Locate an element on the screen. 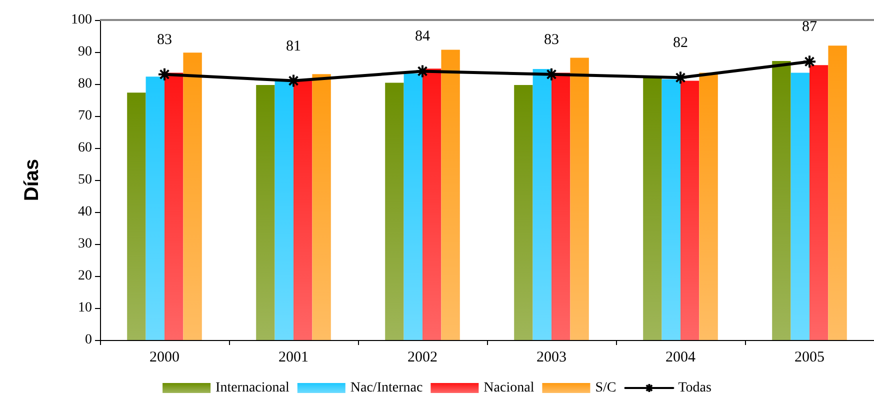 Image resolution: width=874 pixels, height=402 pixels. y-tick-label: 30 is located at coordinates (85, 244).